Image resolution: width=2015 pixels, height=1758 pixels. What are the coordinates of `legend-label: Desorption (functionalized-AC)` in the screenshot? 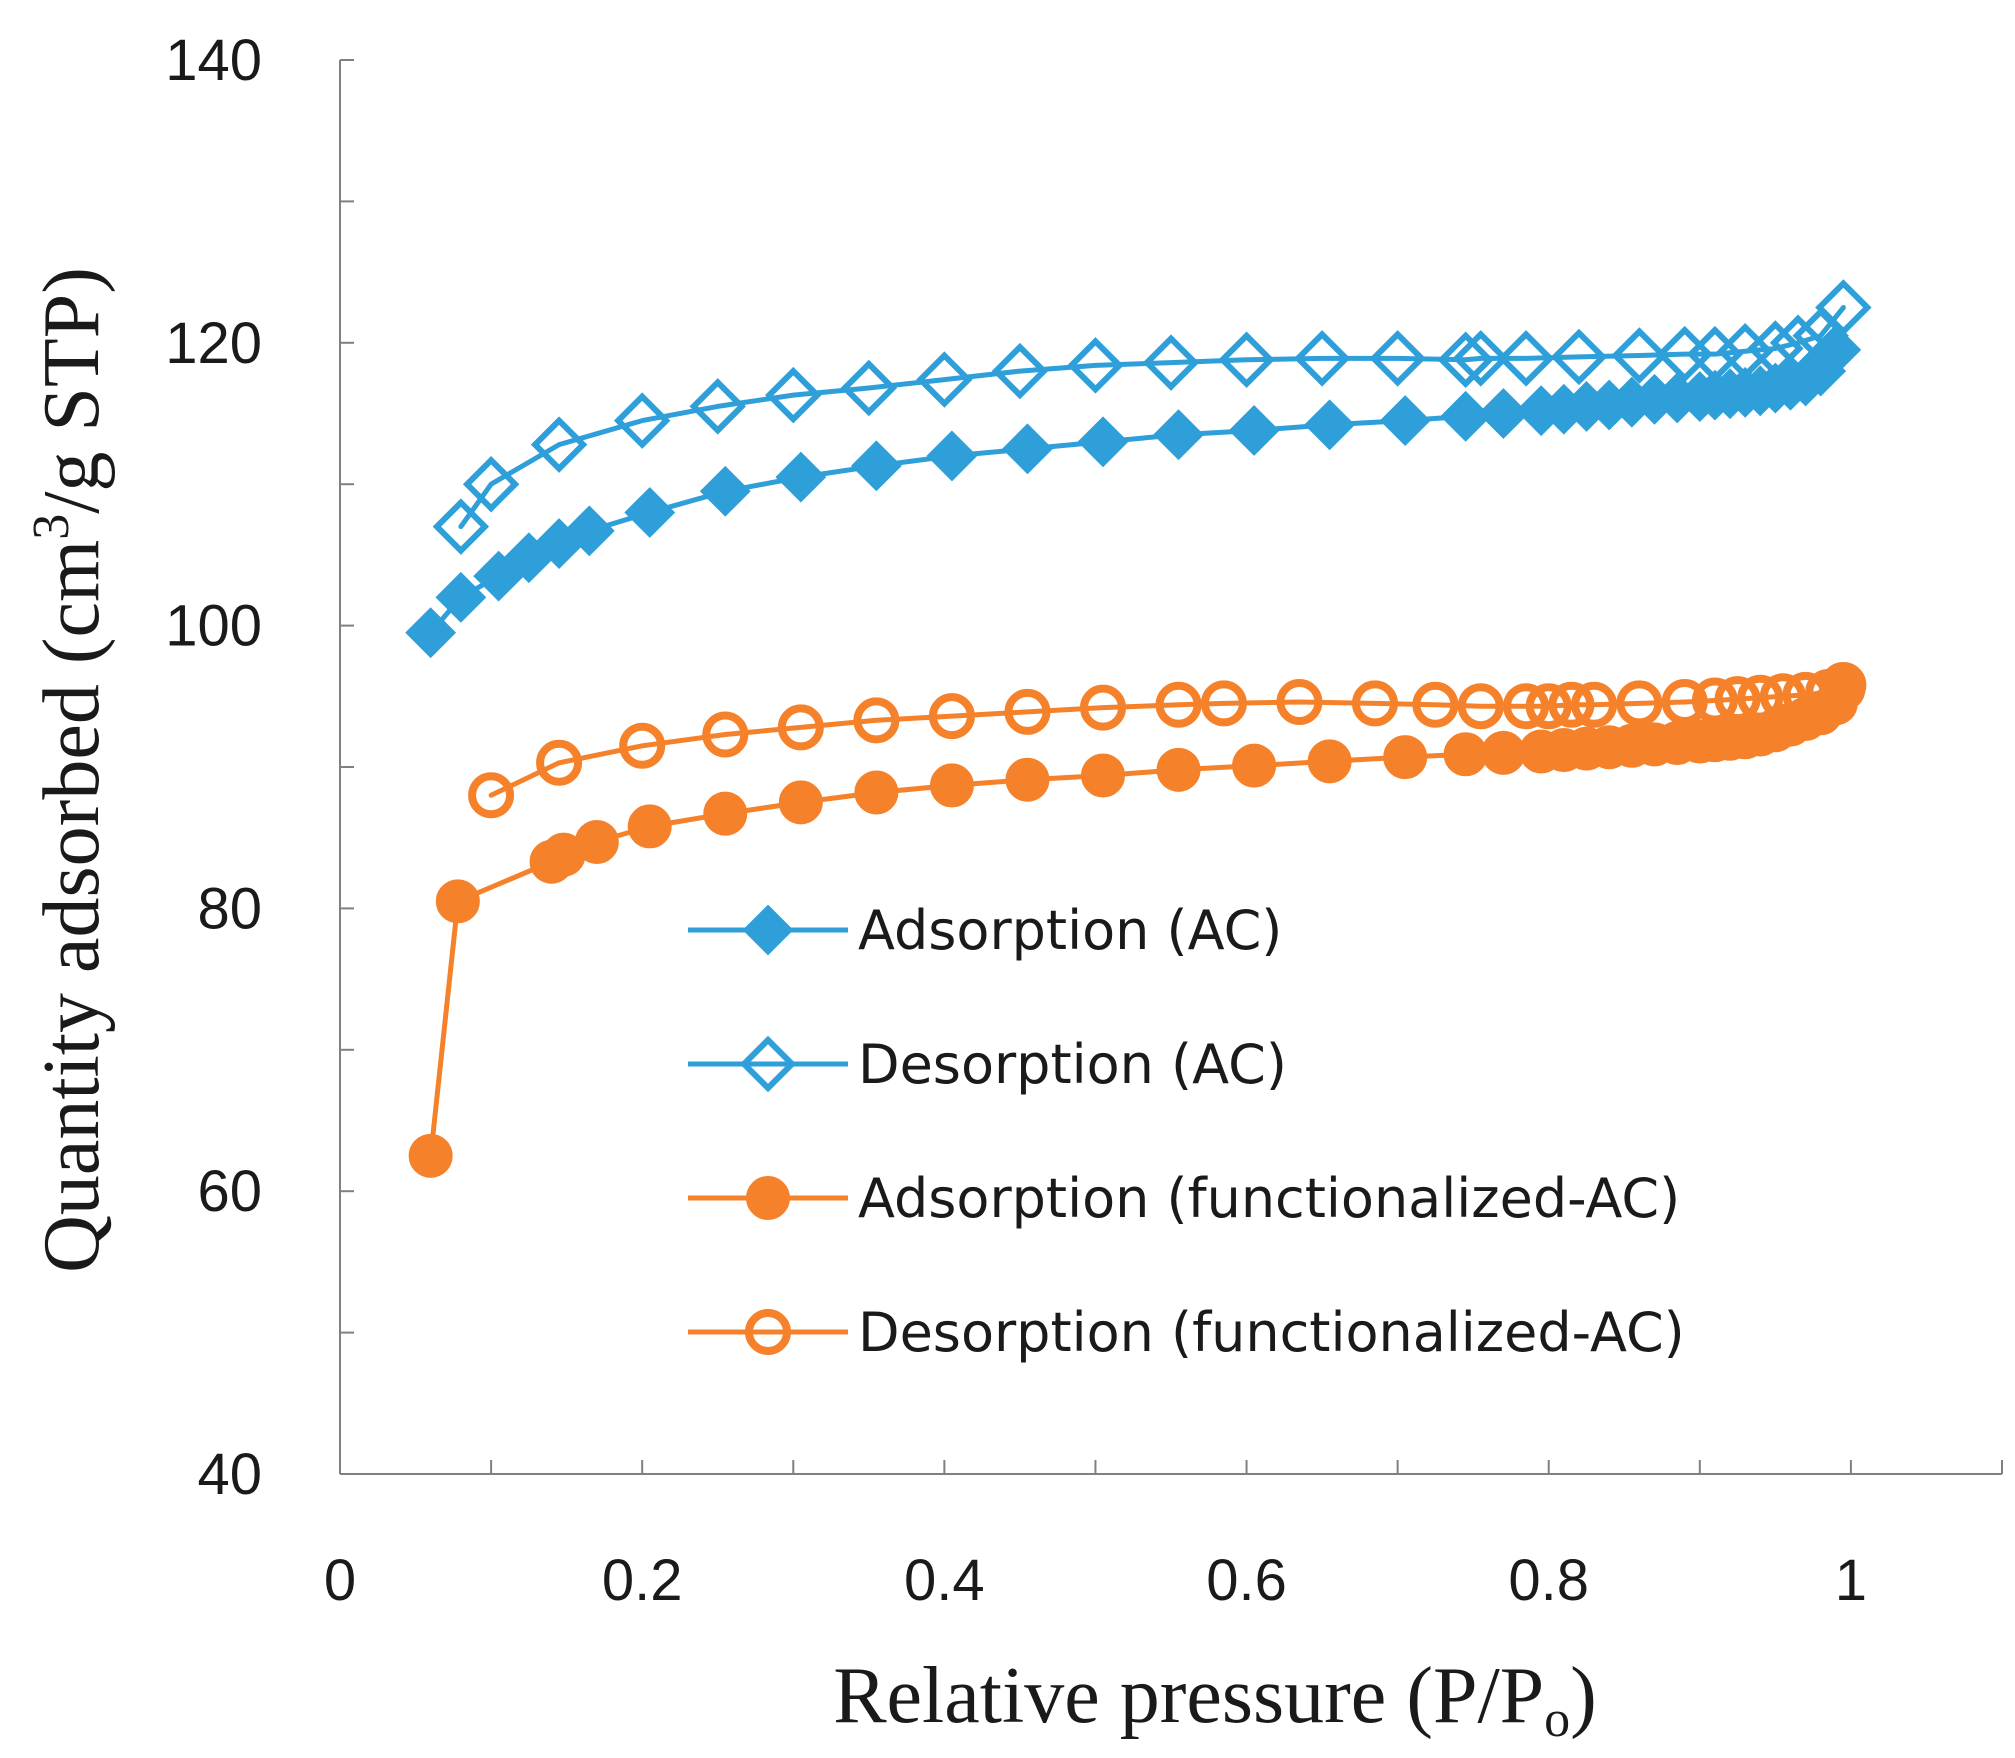 It's located at (1271, 1332).